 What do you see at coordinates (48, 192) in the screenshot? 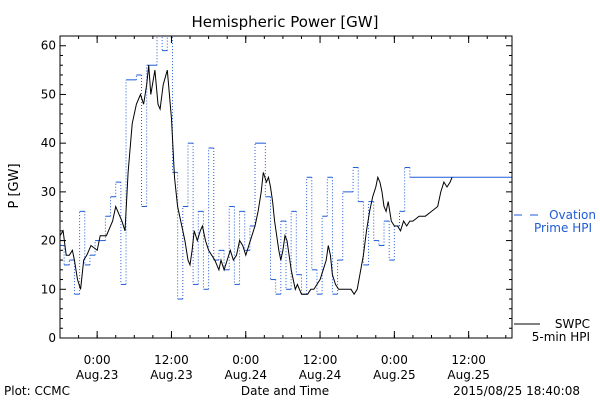
I see `y-tick-label: 30` at bounding box center [48, 192].